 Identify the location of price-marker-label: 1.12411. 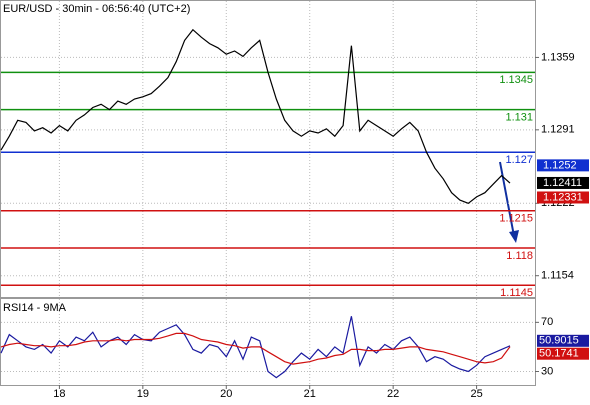
(562, 183).